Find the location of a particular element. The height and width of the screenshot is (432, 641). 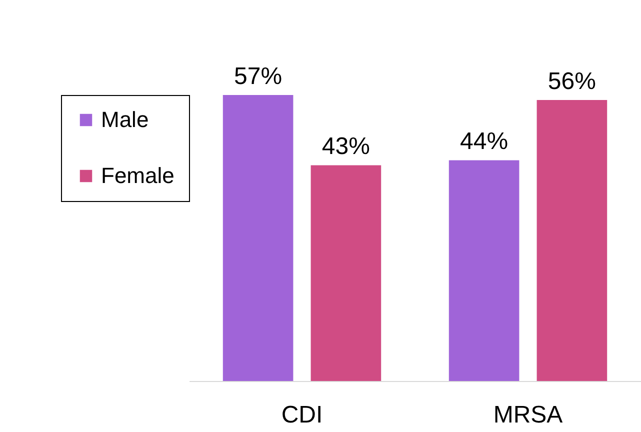

data-label: 44% is located at coordinates (484, 142).